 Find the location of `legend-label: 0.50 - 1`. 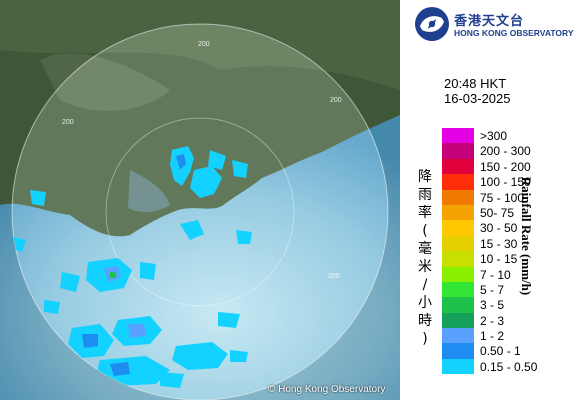

legend-label: 0.50 - 1 is located at coordinates (500, 351).